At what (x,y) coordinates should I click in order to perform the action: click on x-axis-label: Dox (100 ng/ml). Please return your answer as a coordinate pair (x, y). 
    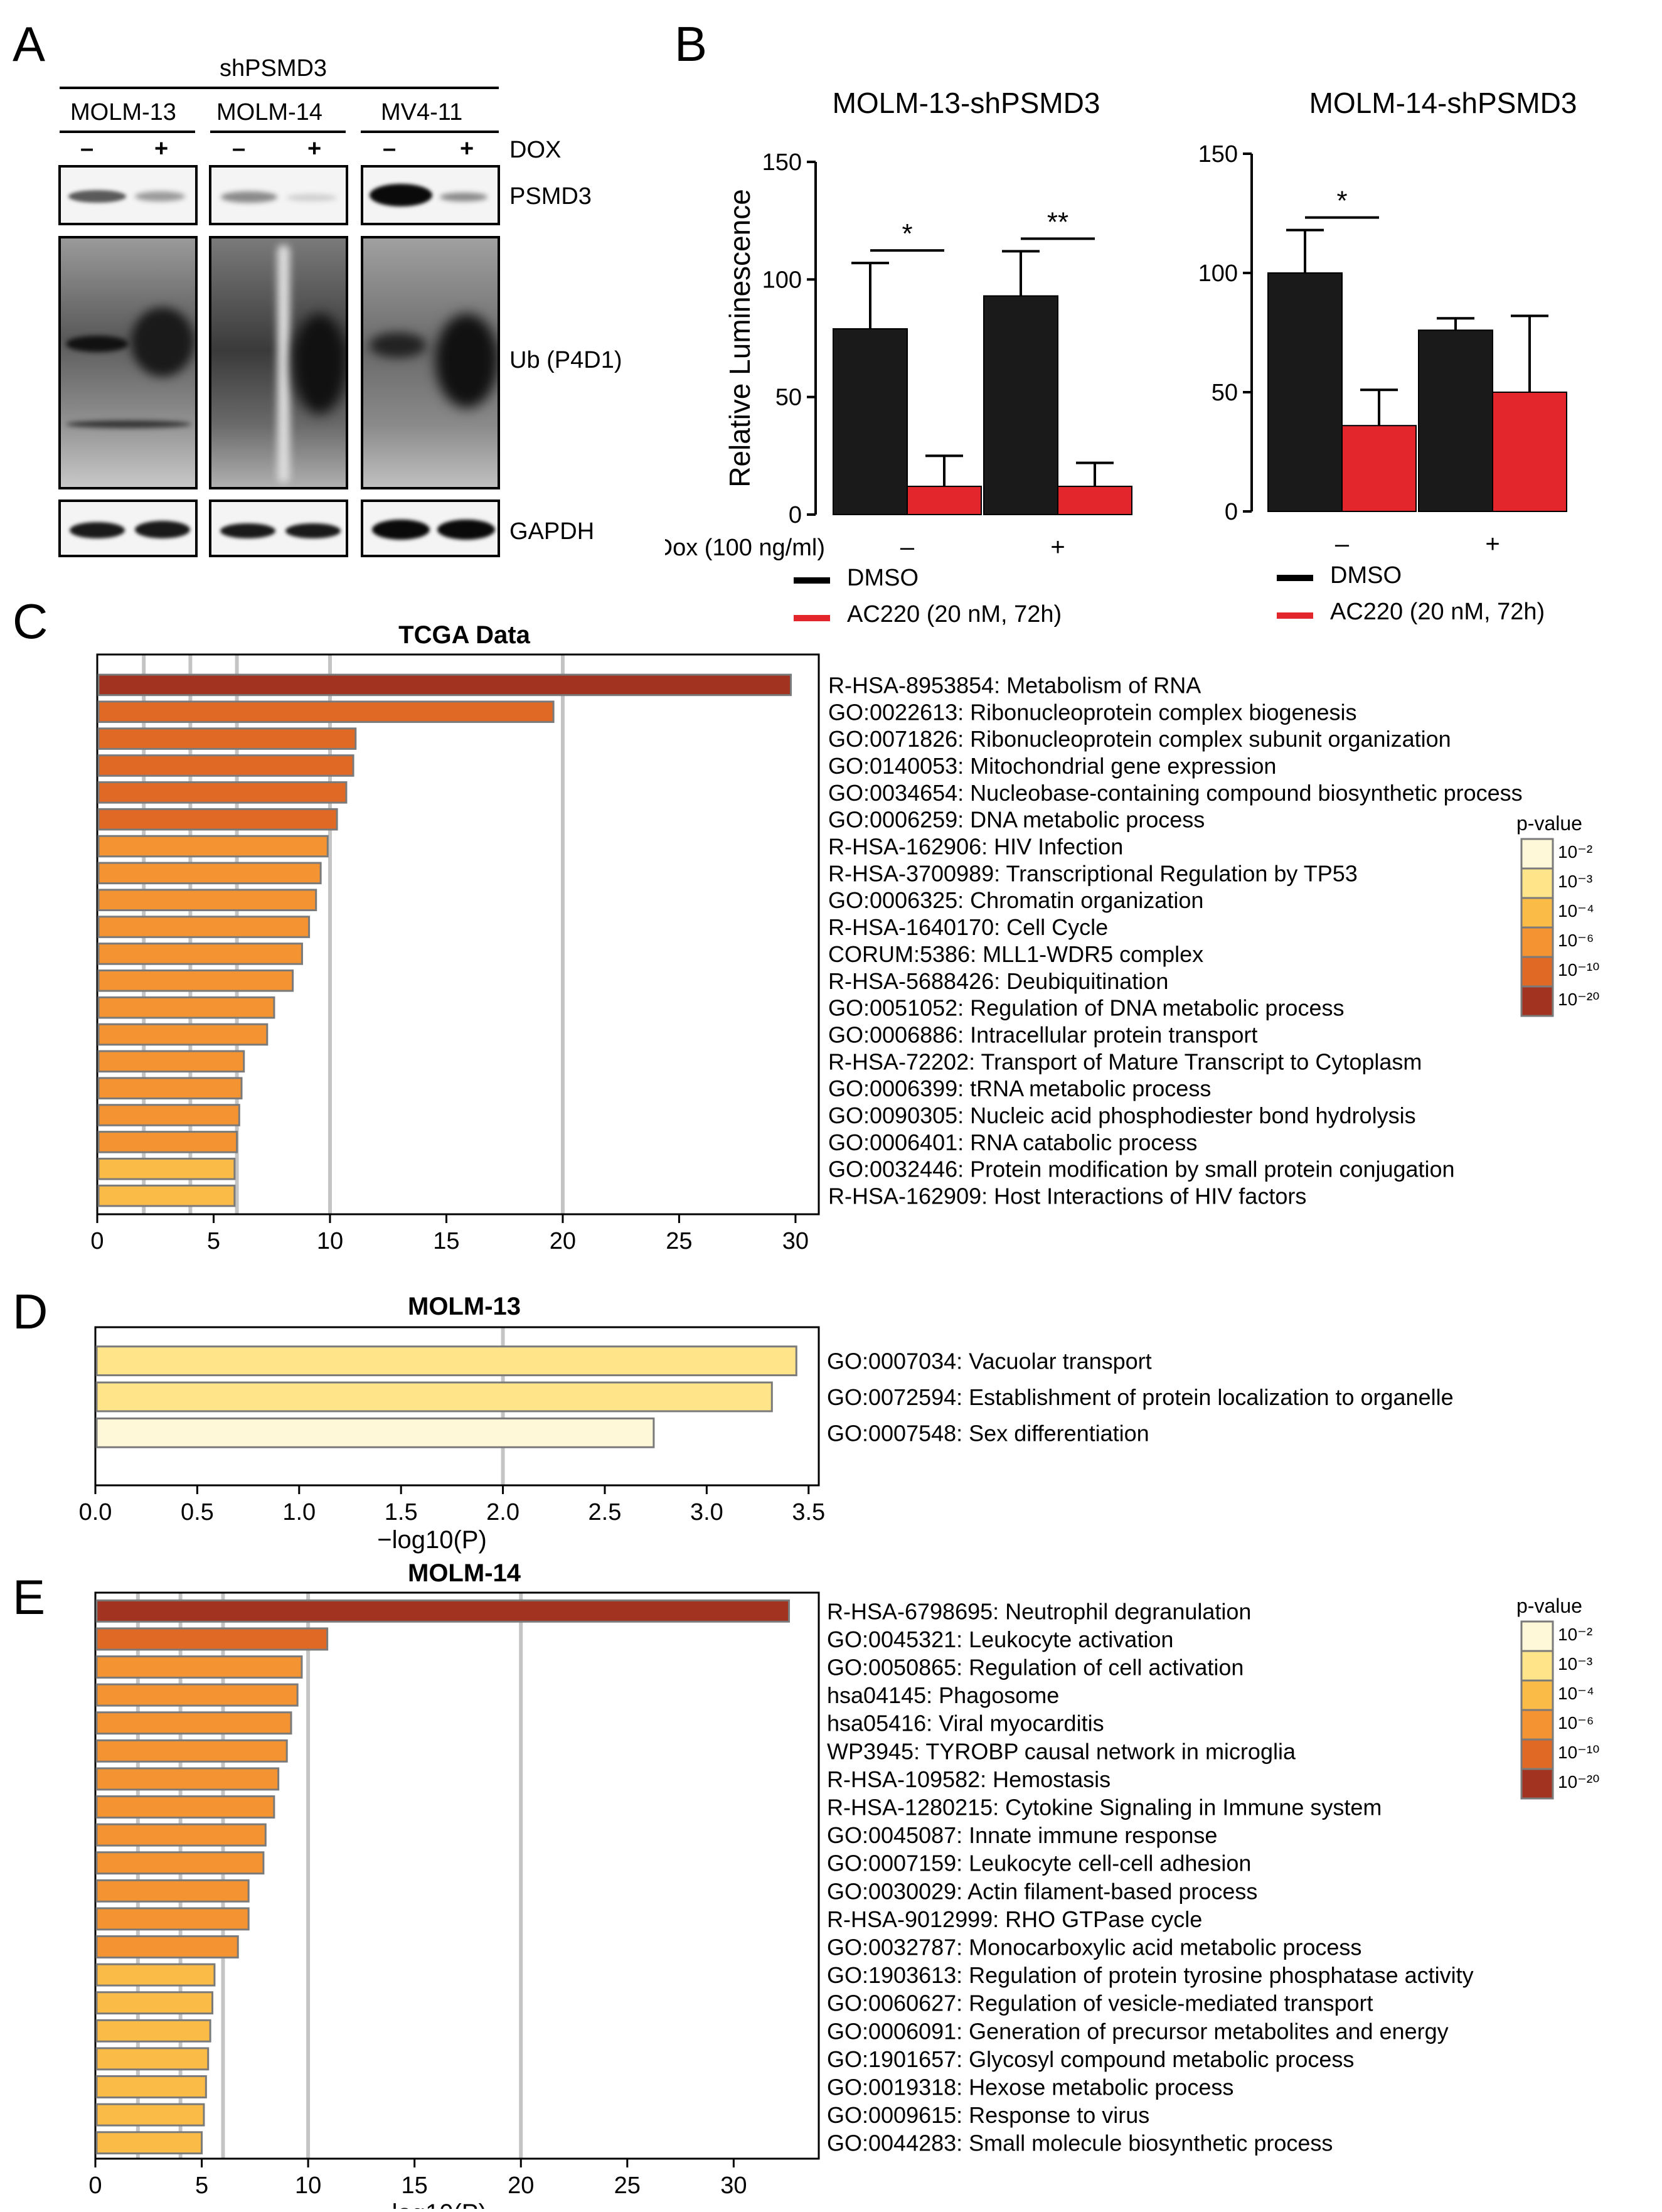
    Looking at the image, I should click on (745, 548).